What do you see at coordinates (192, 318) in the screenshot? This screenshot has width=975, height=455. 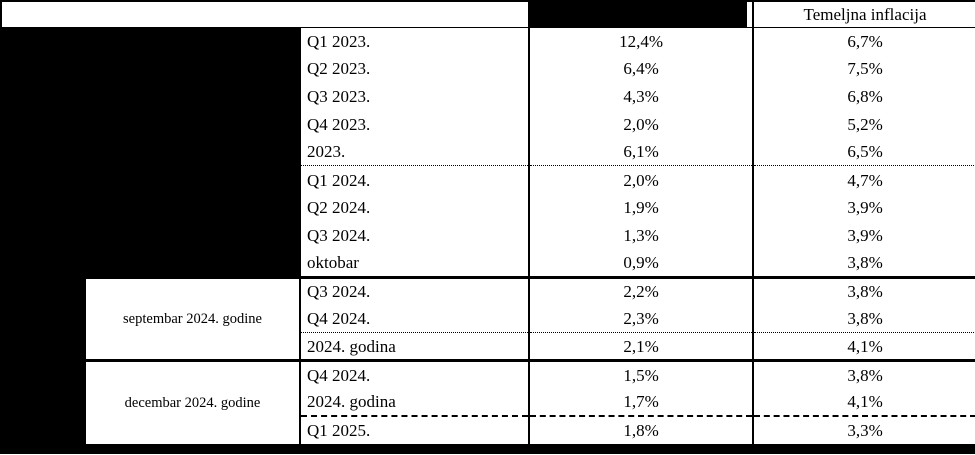 I see `row-group-label-septembar: septembar 2024. godine` at bounding box center [192, 318].